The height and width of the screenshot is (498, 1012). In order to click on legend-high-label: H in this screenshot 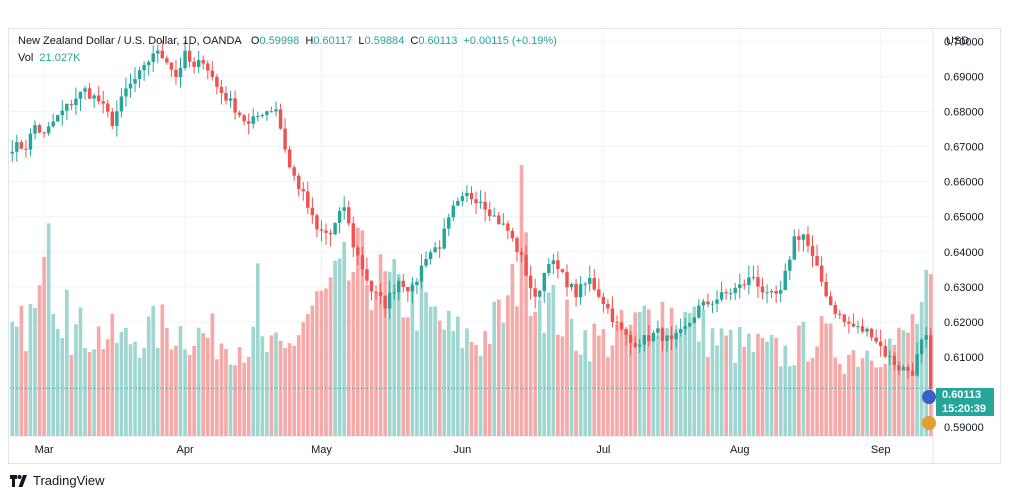, I will do `click(309, 41)`.